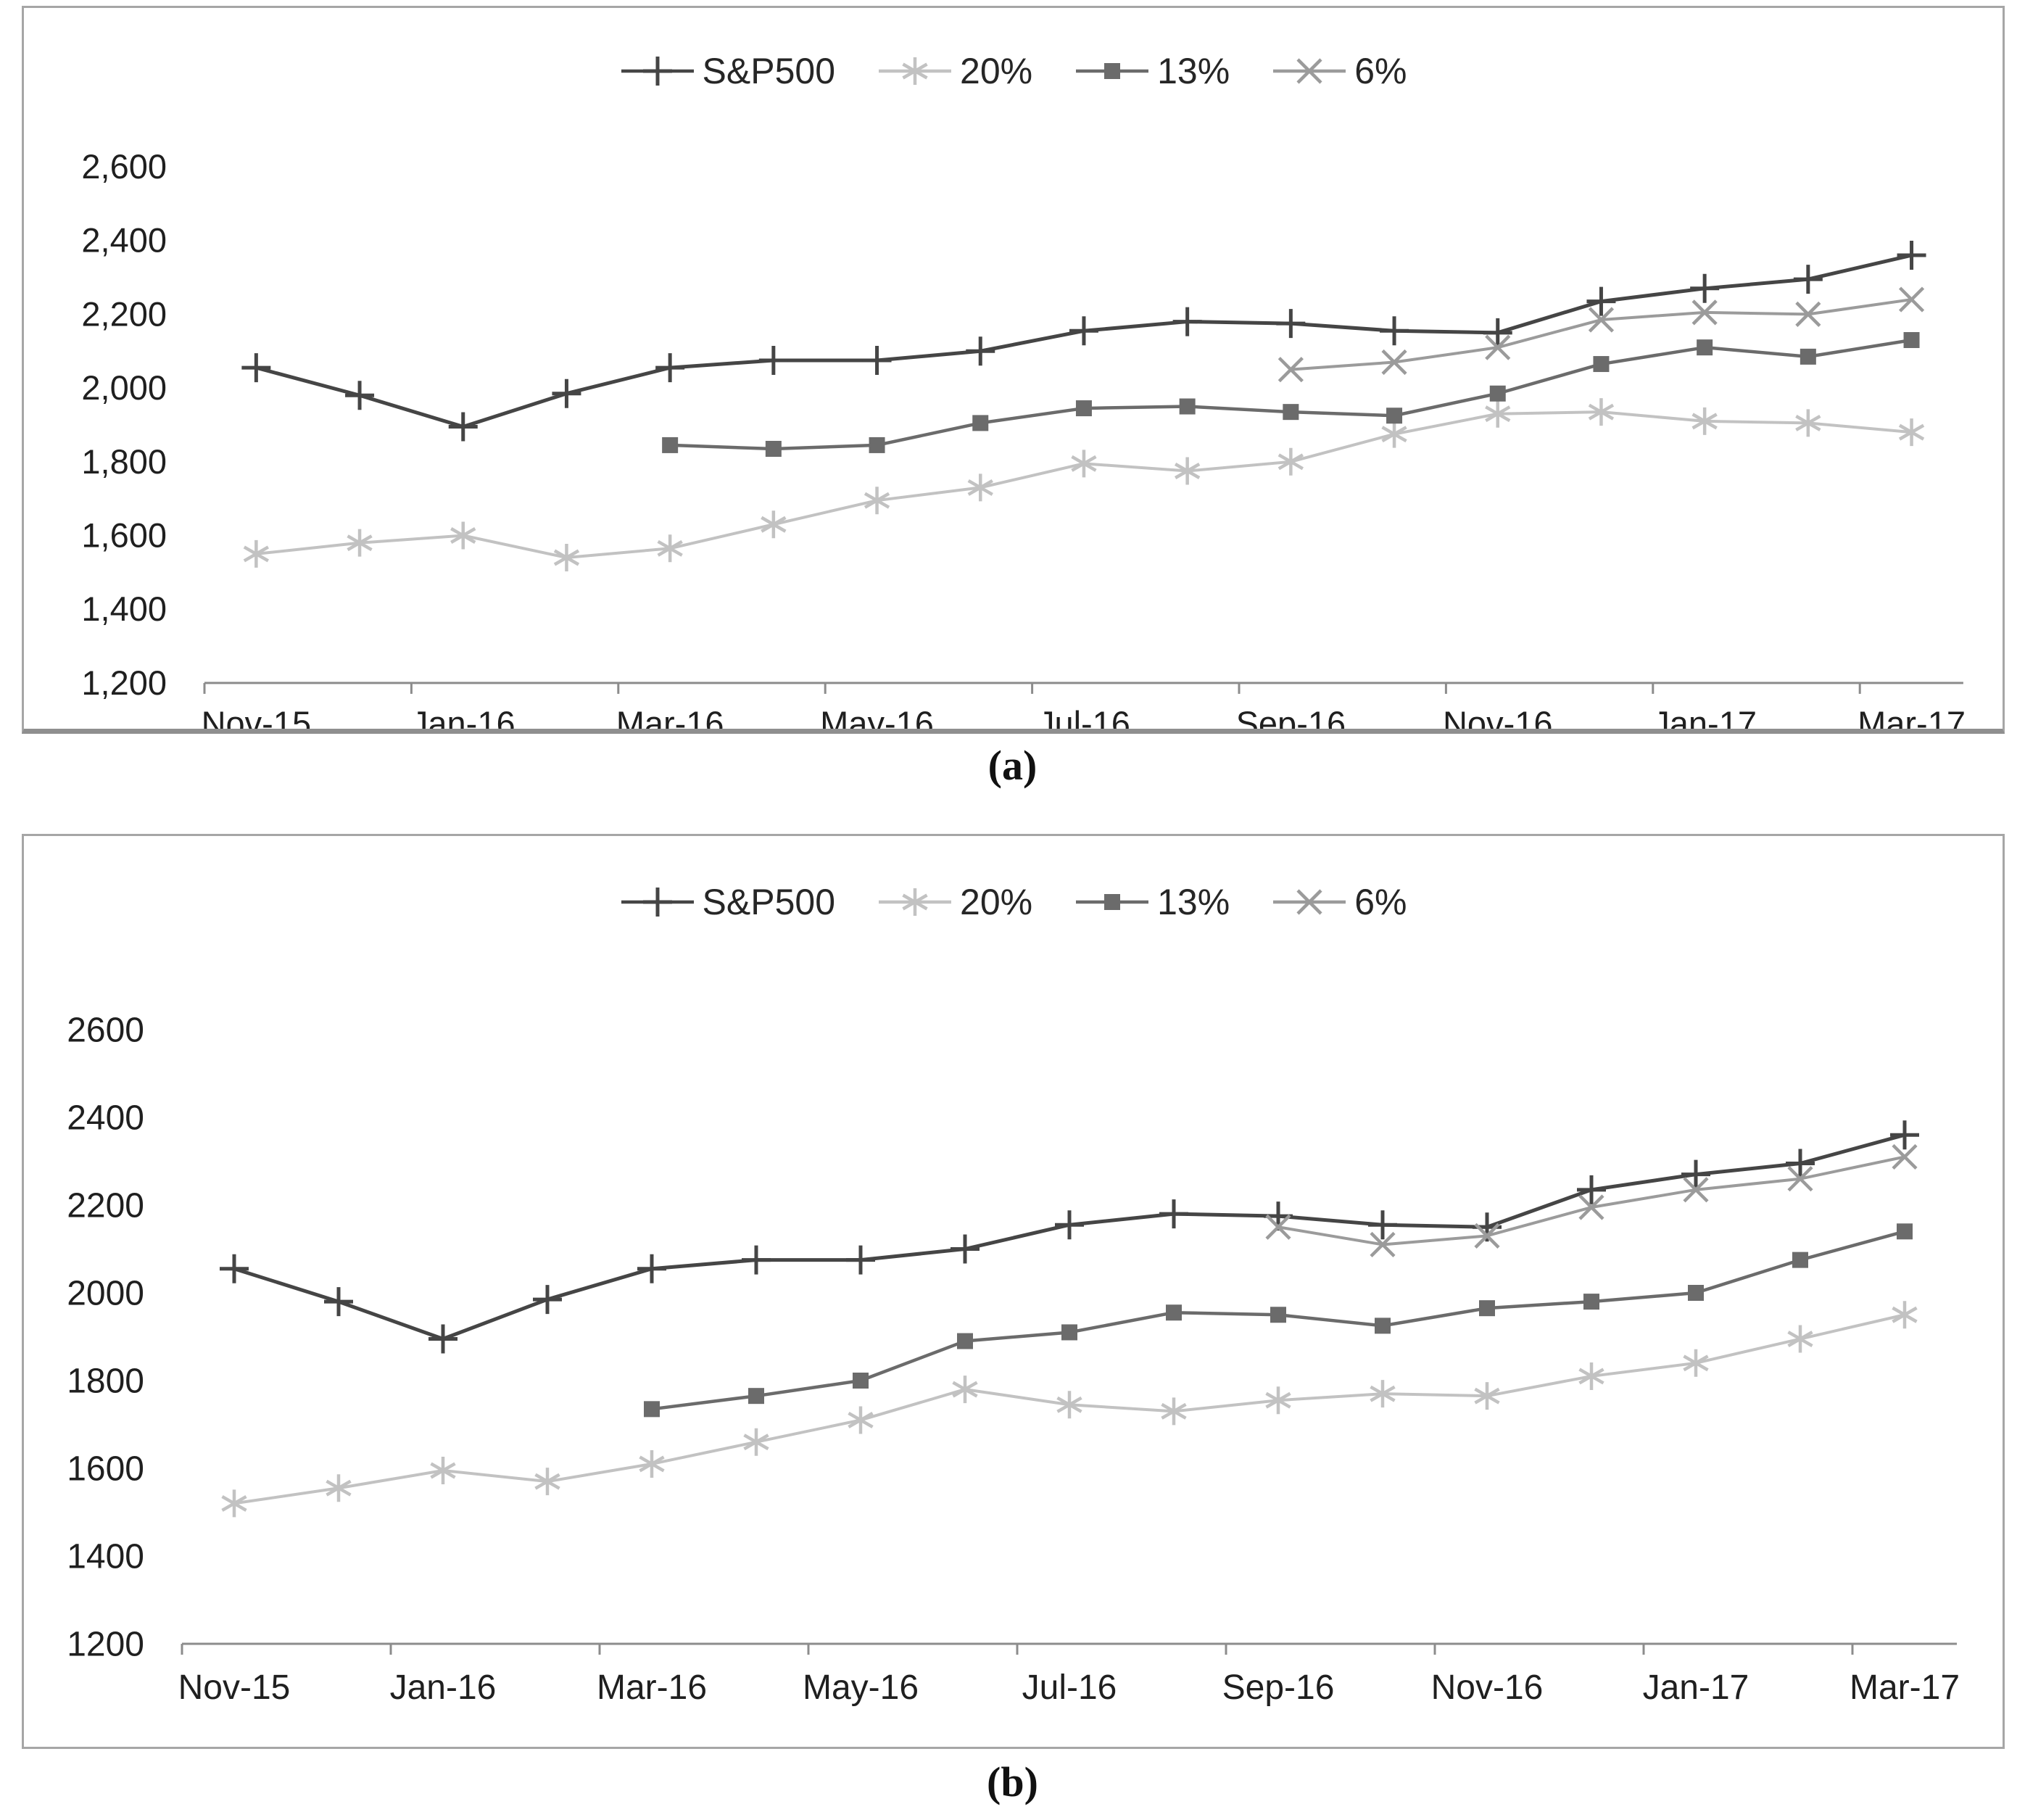 This screenshot has width=2025, height=1820. Describe the element at coordinates (124, 313) in the screenshot. I see `y-axis-tick-label: 2,200` at that location.